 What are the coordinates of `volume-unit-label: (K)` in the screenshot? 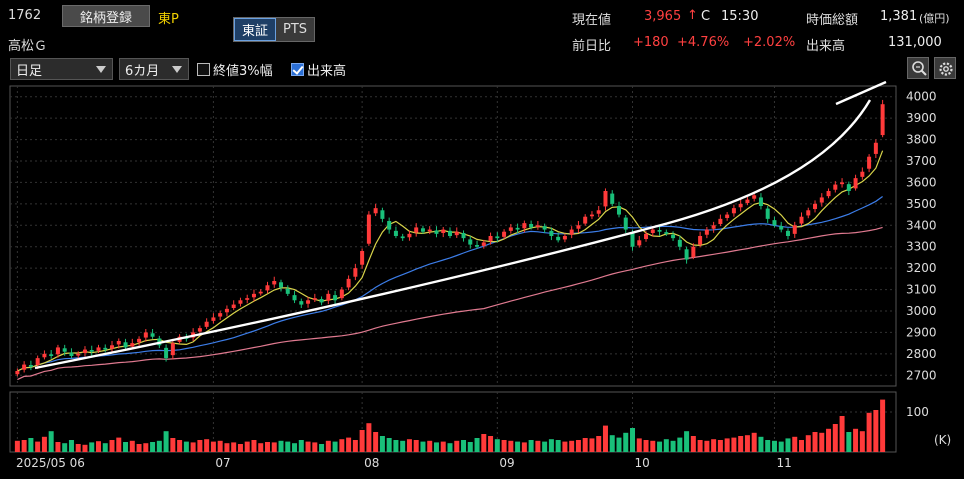 It's located at (942, 440).